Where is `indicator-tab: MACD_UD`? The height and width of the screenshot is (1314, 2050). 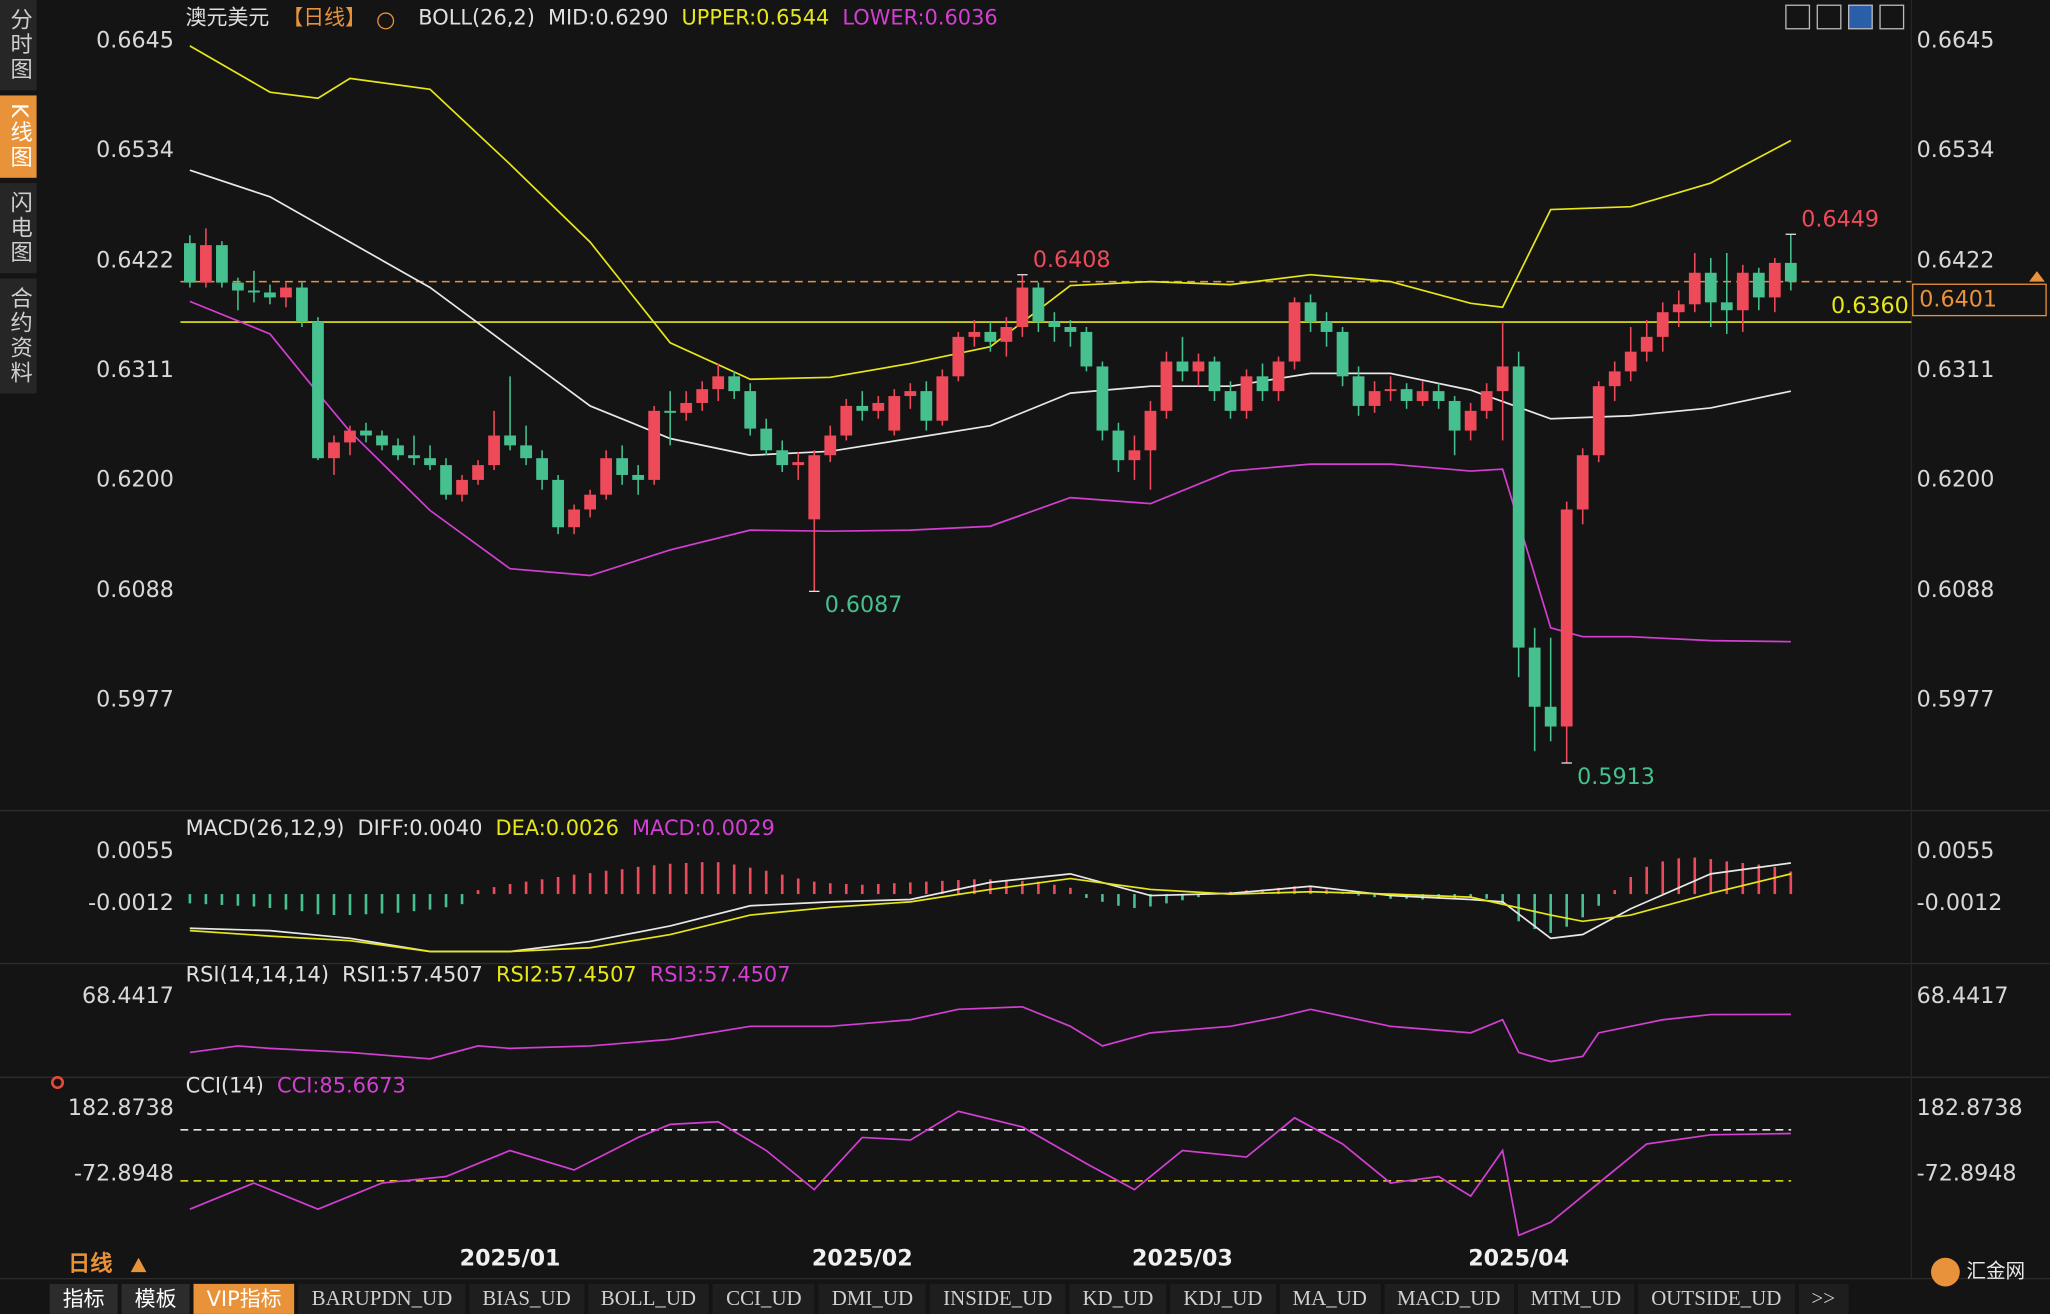 indicator-tab: MACD_UD is located at coordinates (1448, 1298).